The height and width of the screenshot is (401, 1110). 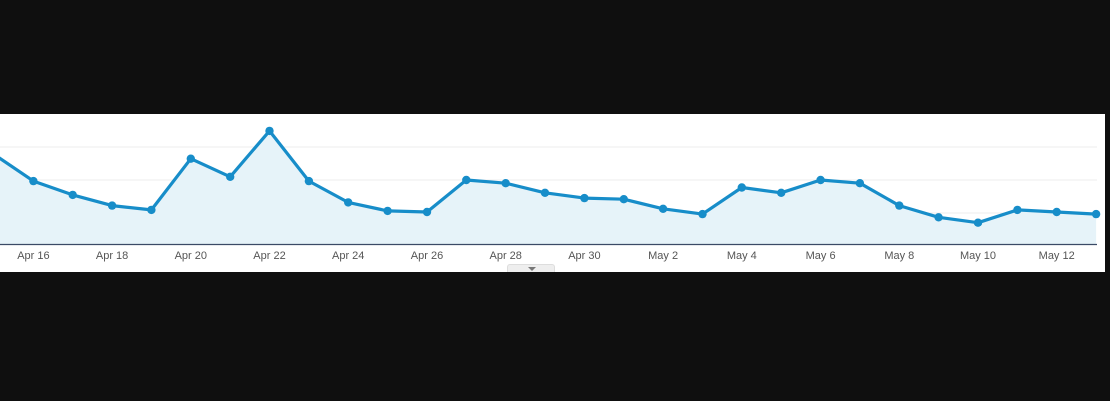 What do you see at coordinates (191, 256) in the screenshot?
I see `x-tick-label: Apr 20` at bounding box center [191, 256].